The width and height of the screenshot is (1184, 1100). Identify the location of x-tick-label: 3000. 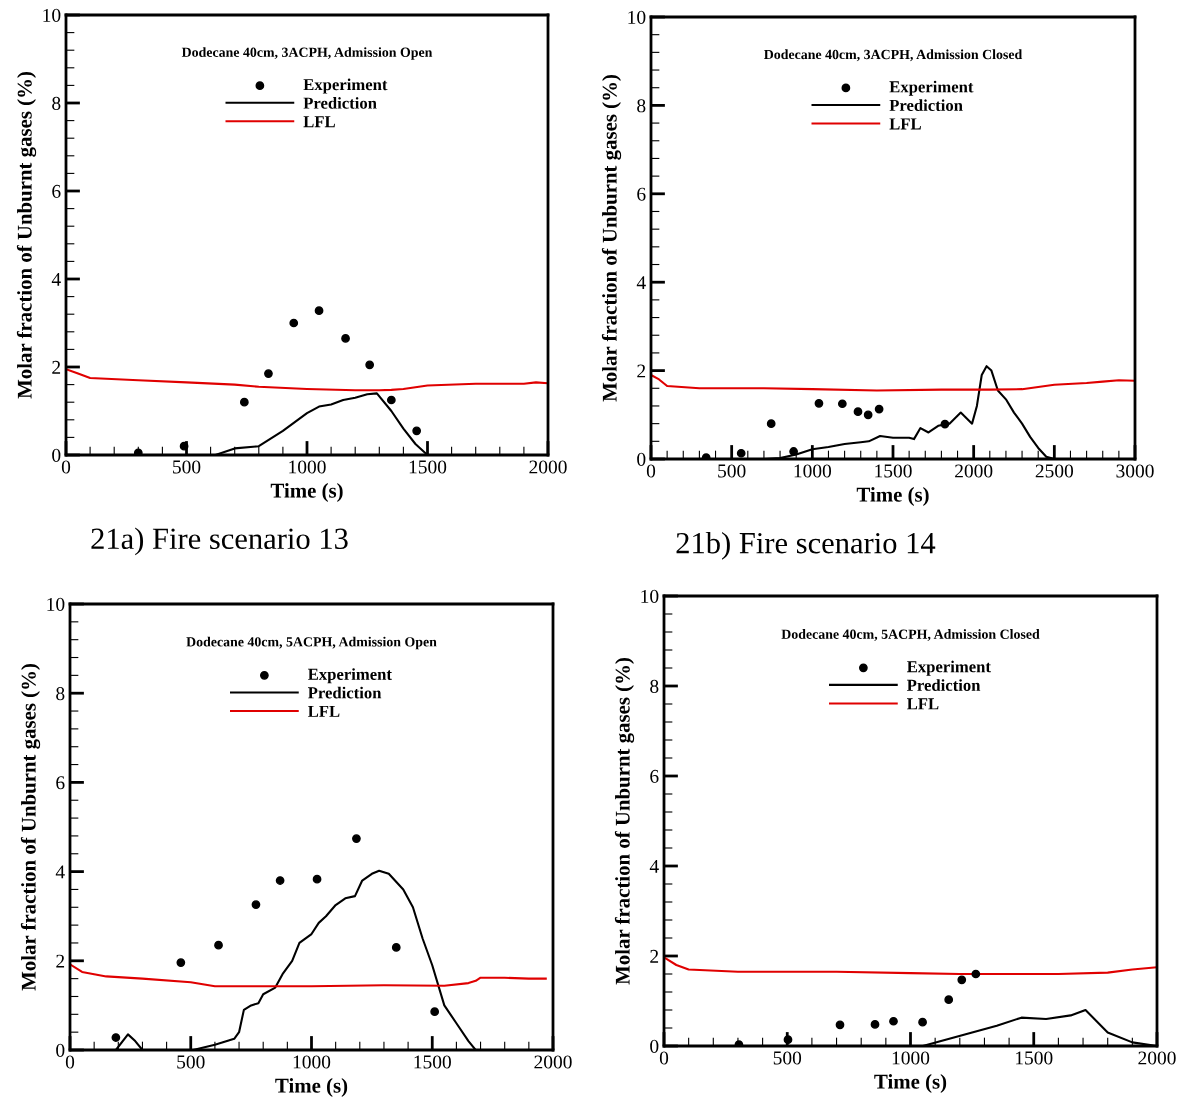
(1135, 471).